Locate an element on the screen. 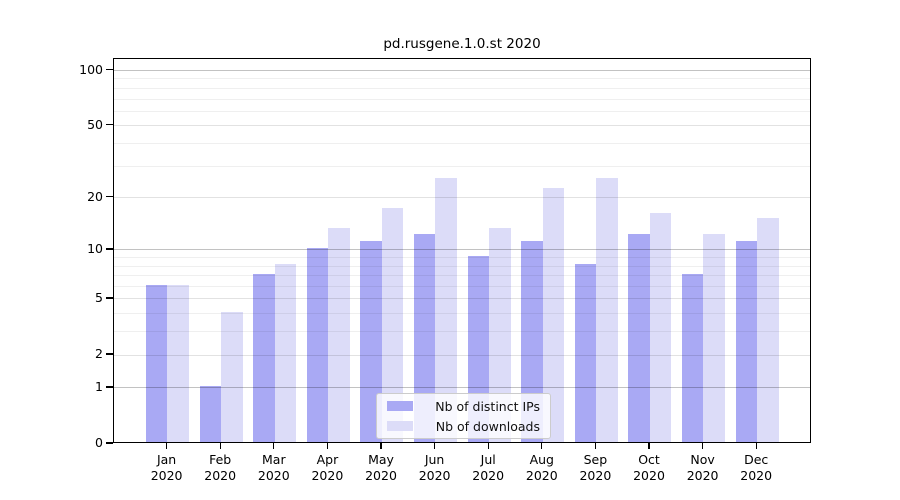 This screenshot has width=900, height=500. x-tick-aug-2020 is located at coordinates (542, 446).